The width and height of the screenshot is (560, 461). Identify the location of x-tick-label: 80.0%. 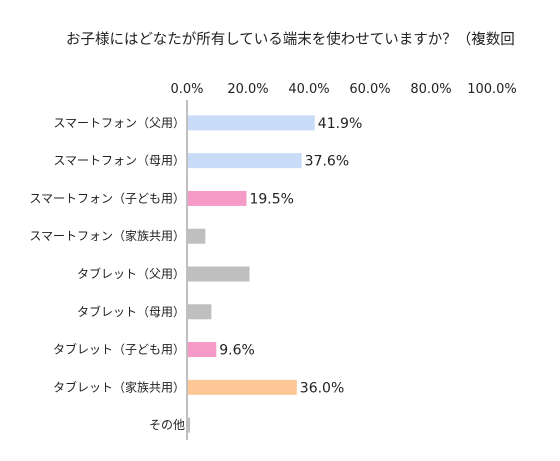
(430, 89).